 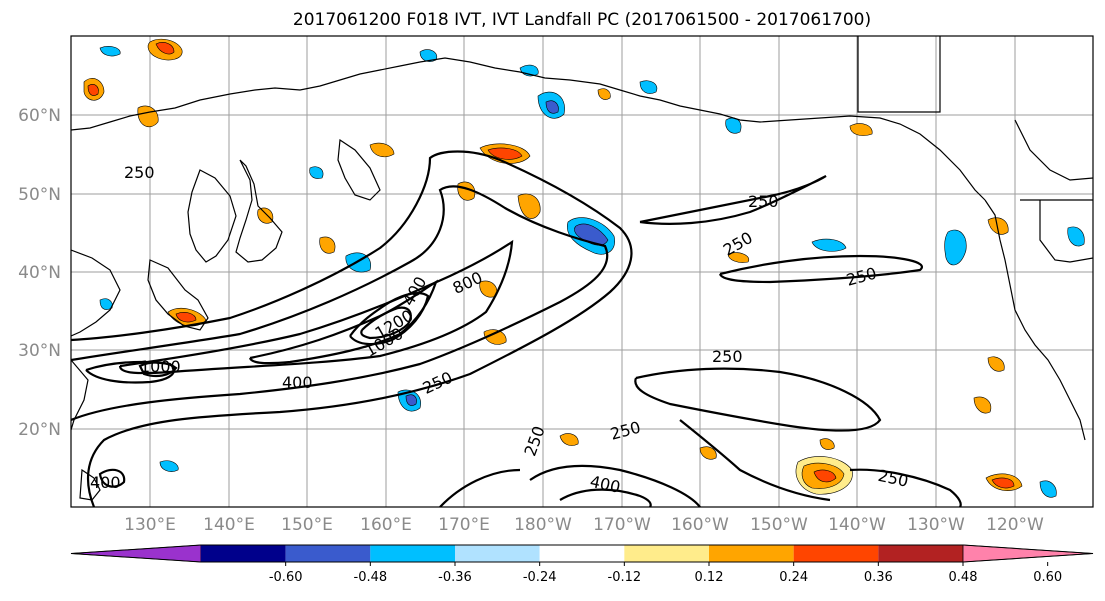 I want to click on colorbar-outline, so click(x=582, y=553).